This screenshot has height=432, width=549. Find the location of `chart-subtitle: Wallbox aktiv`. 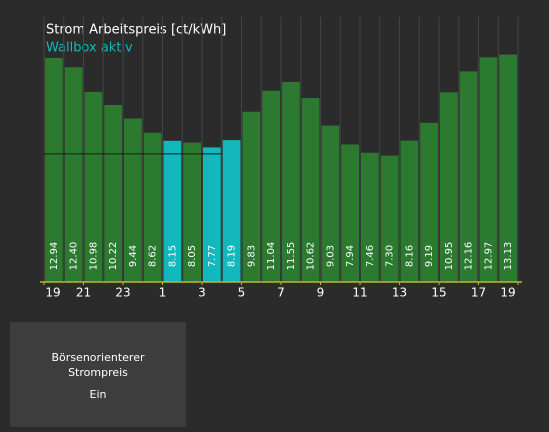

chart-subtitle: Wallbox aktiv is located at coordinates (89, 48).